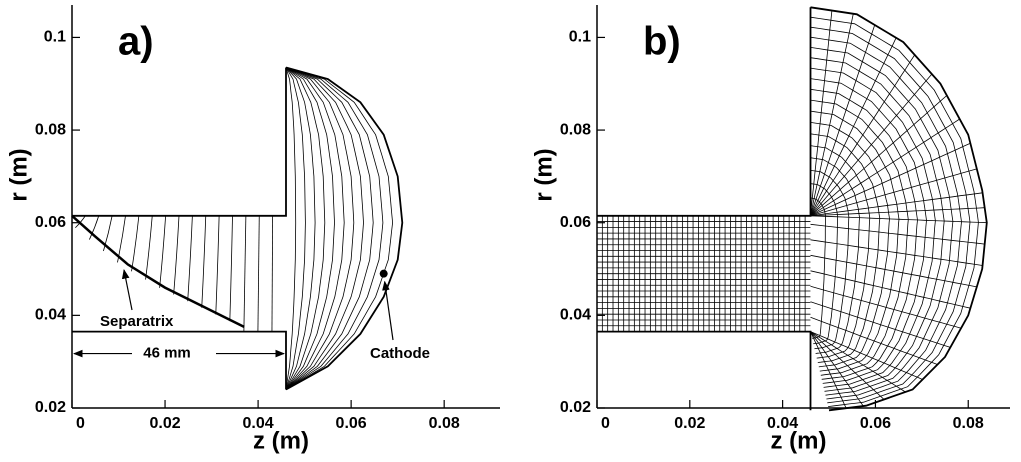  Describe the element at coordinates (137, 321) in the screenshot. I see `annotation: Separatrix` at that location.